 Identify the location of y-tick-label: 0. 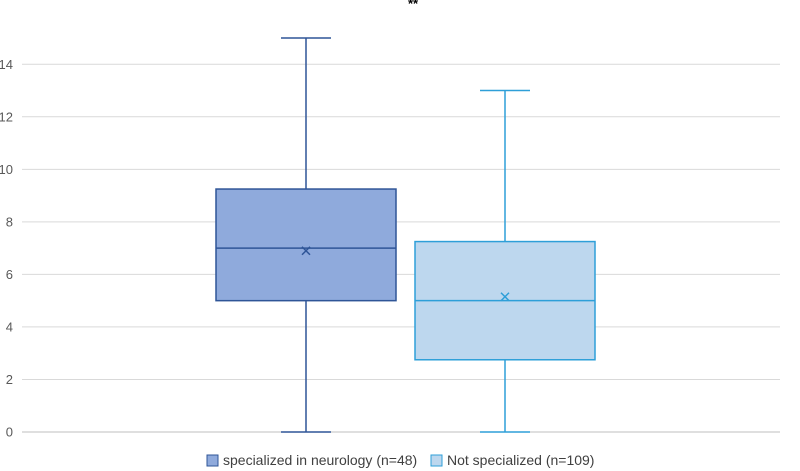
(9, 432).